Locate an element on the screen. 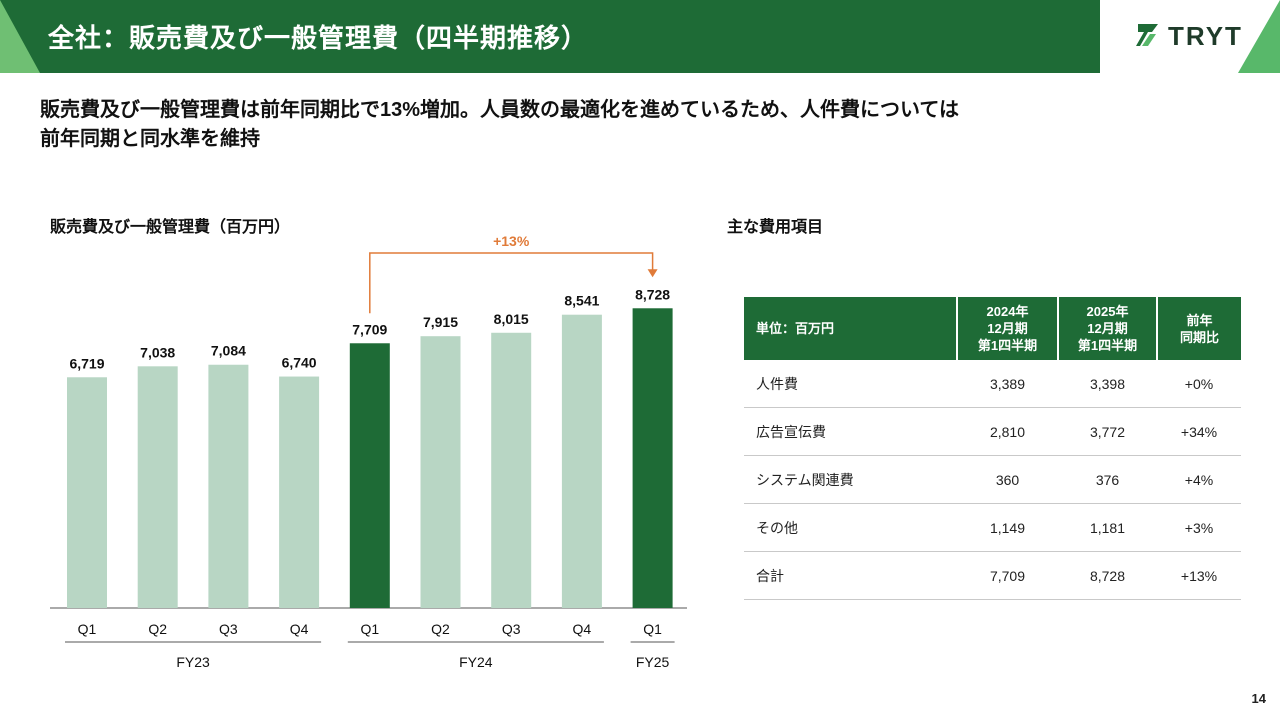 The width and height of the screenshot is (1280, 720). table-row-total: 合計 7,709 8,728 +13% is located at coordinates (992, 575).